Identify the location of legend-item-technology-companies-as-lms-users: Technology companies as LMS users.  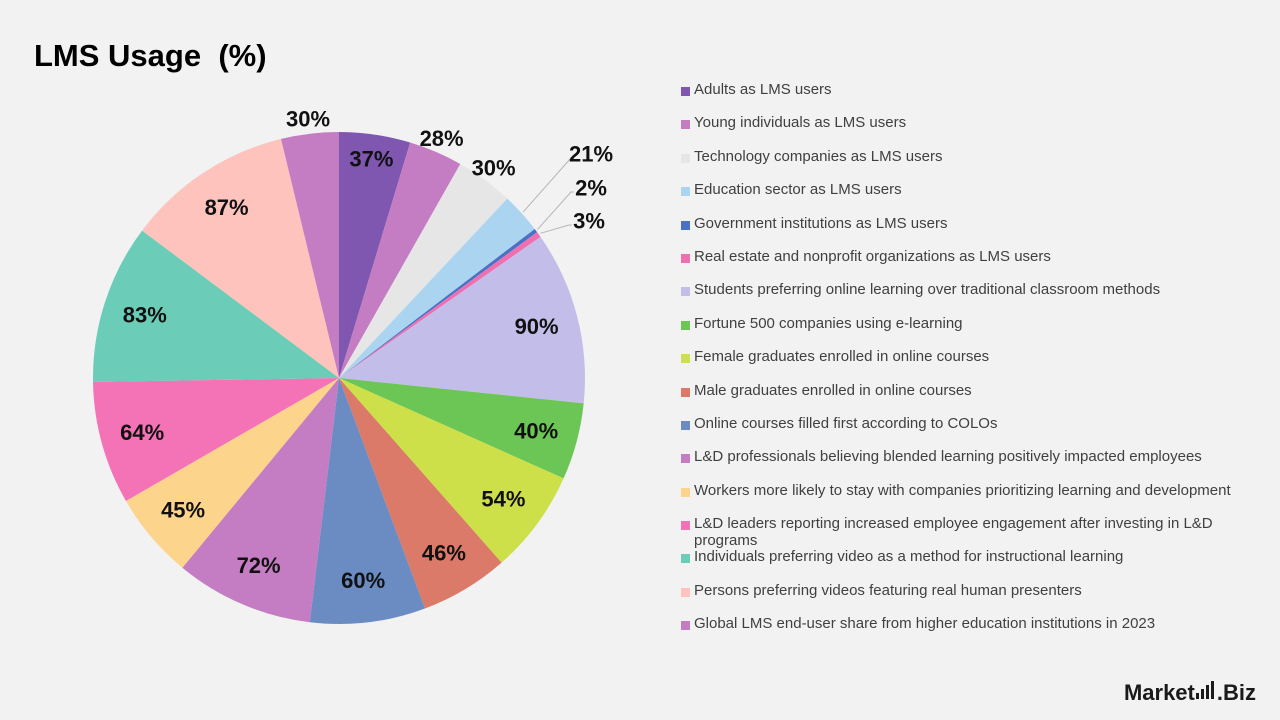
(961, 163).